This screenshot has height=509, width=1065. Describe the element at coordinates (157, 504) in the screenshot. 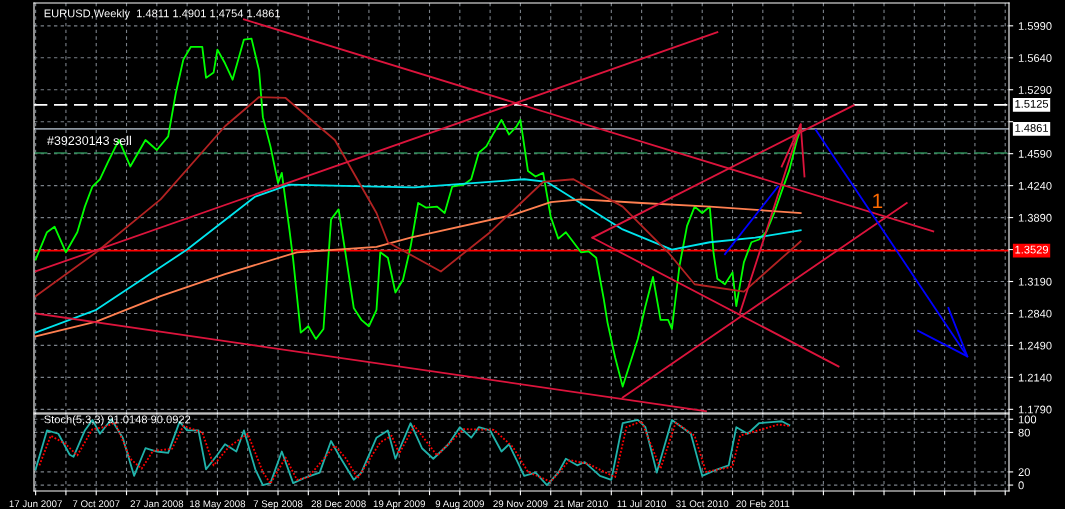

I see `x-tick-label: 27 Jan 2008` at that location.